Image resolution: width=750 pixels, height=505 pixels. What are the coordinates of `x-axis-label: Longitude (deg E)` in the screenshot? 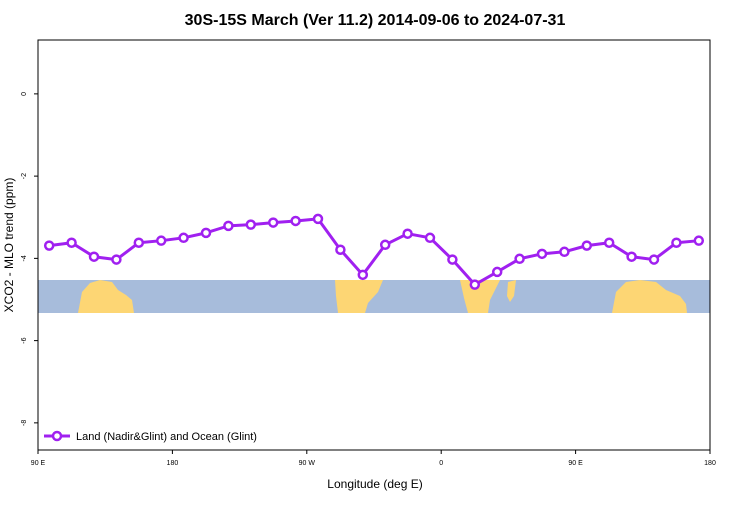 It's located at (374, 484).